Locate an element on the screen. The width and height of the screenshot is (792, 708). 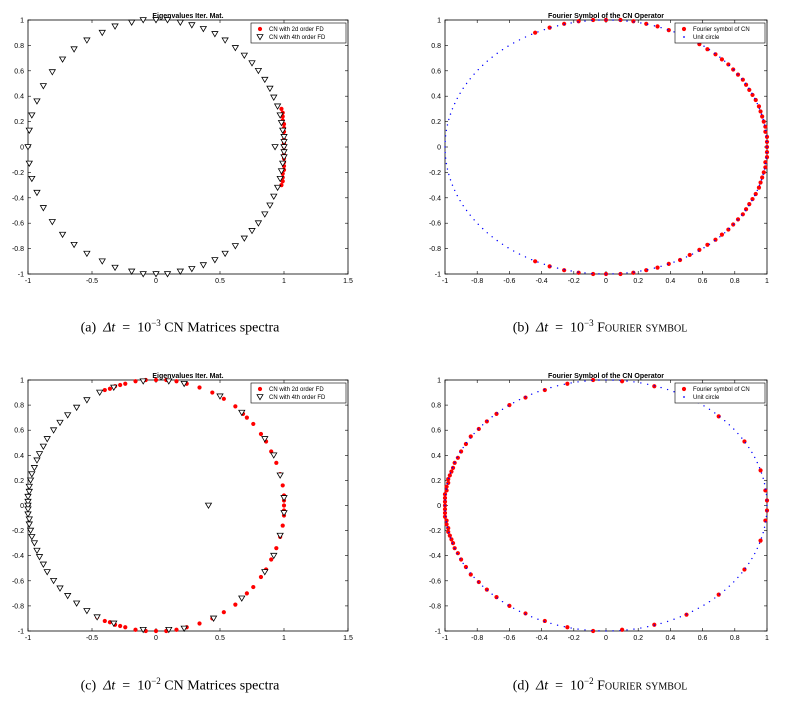
y-tick-label: -1 is located at coordinates (21, 275).